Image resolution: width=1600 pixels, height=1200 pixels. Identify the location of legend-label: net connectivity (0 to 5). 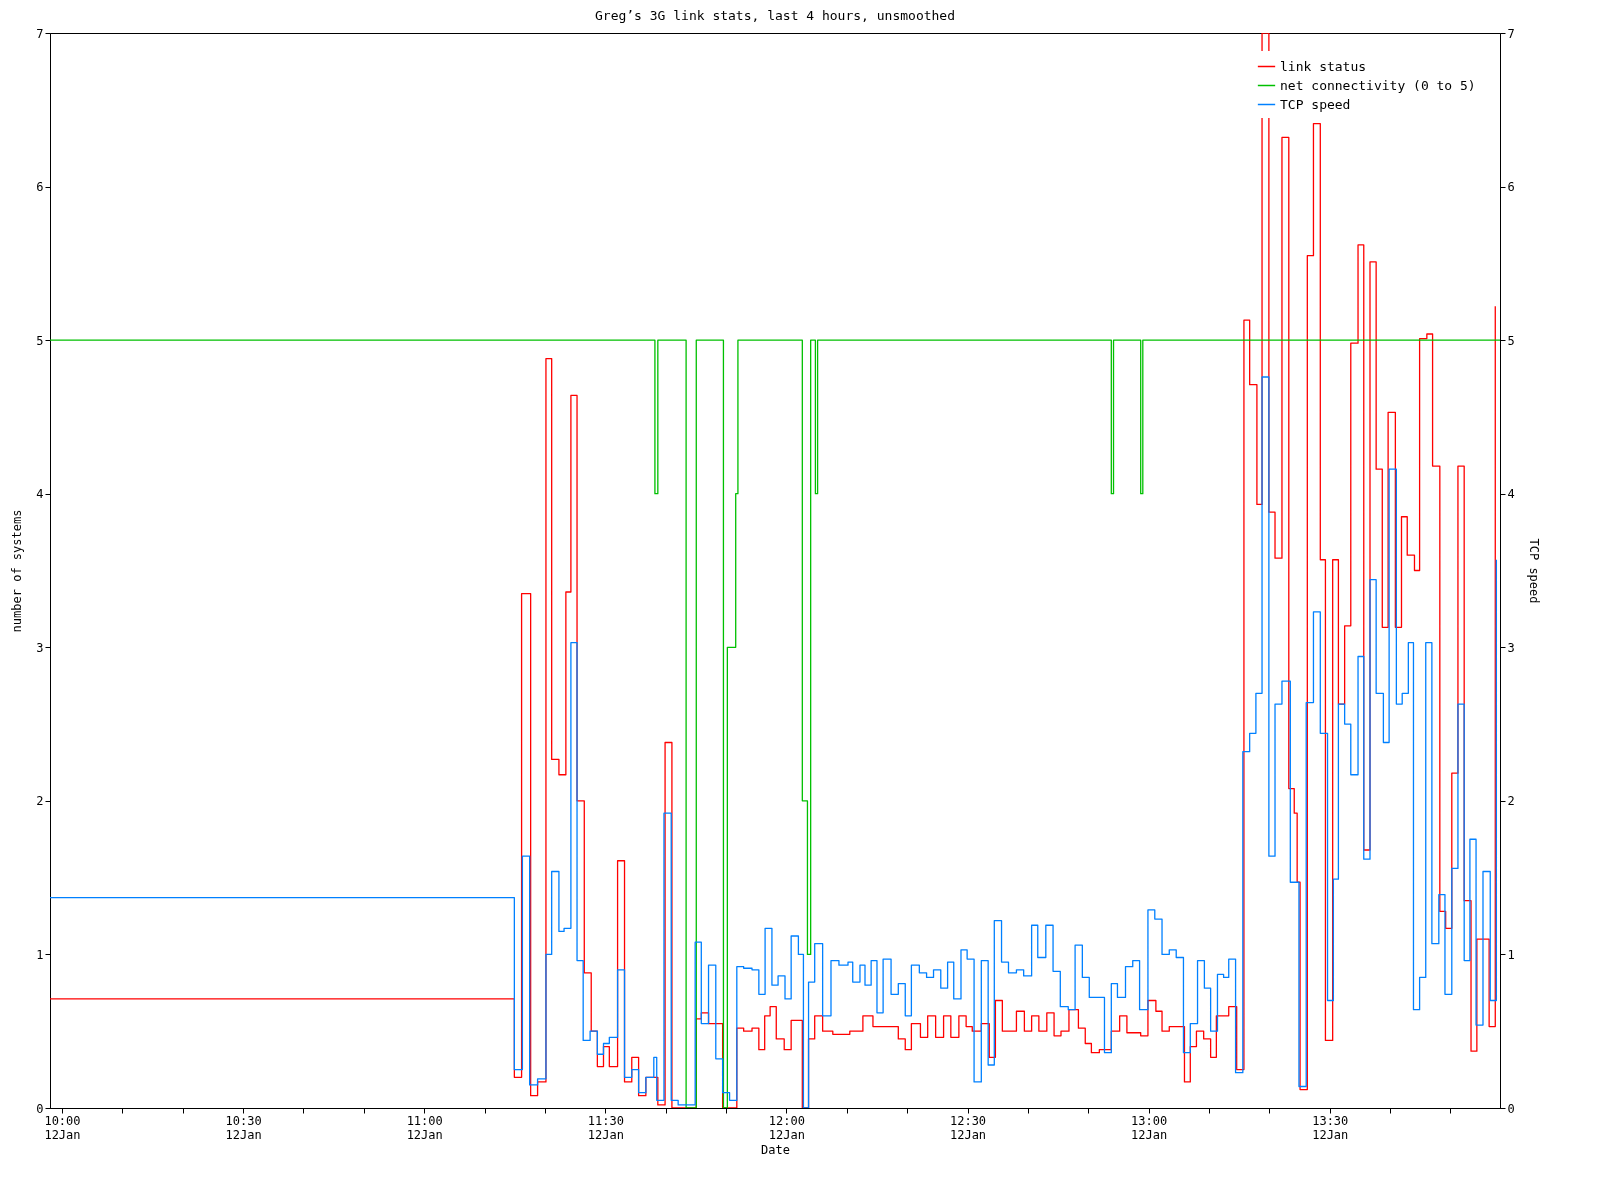
(1378, 85).